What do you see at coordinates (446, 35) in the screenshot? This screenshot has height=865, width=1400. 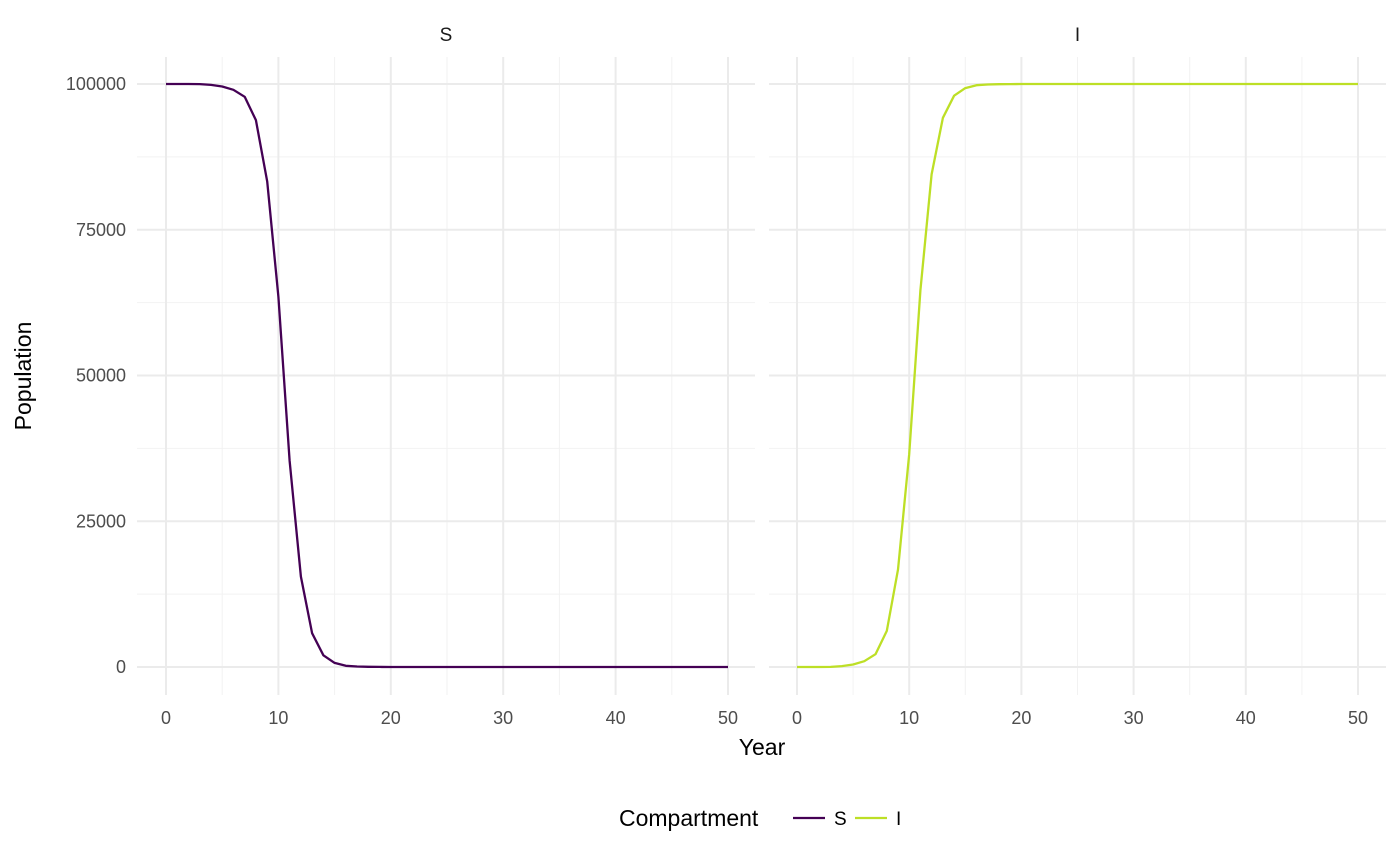 I see `facet-strip-label: S` at bounding box center [446, 35].